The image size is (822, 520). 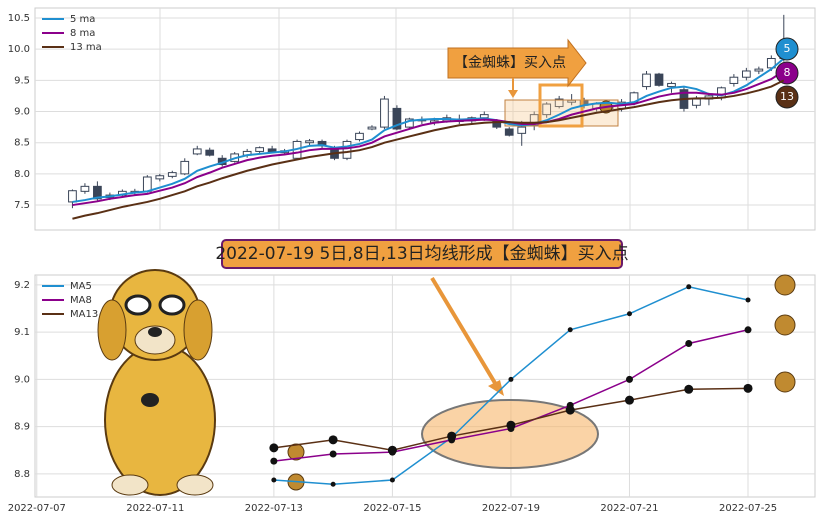 I want to click on x-tick-label: 2022-07-19, so click(x=511, y=508).